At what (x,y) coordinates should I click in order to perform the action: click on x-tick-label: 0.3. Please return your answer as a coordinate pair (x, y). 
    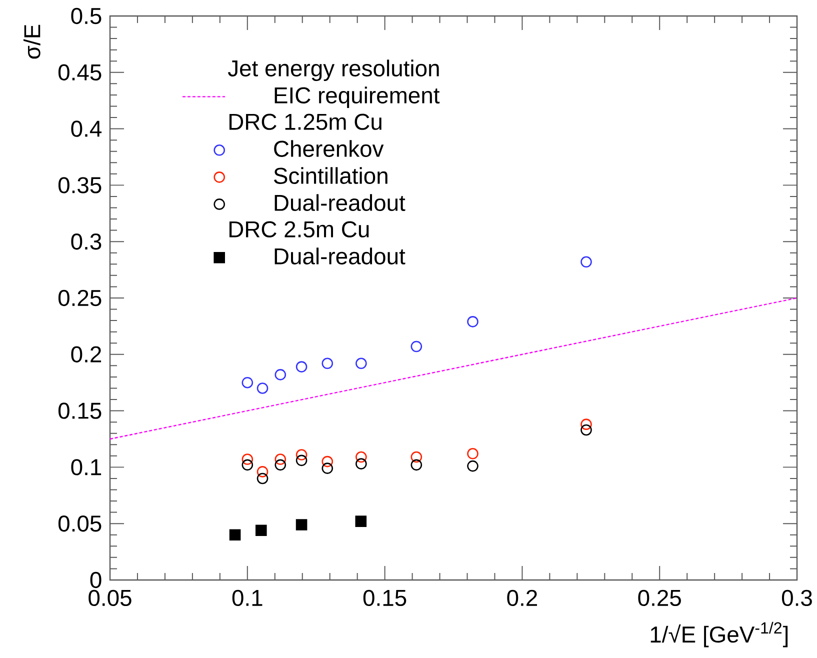
    Looking at the image, I should click on (797, 598).